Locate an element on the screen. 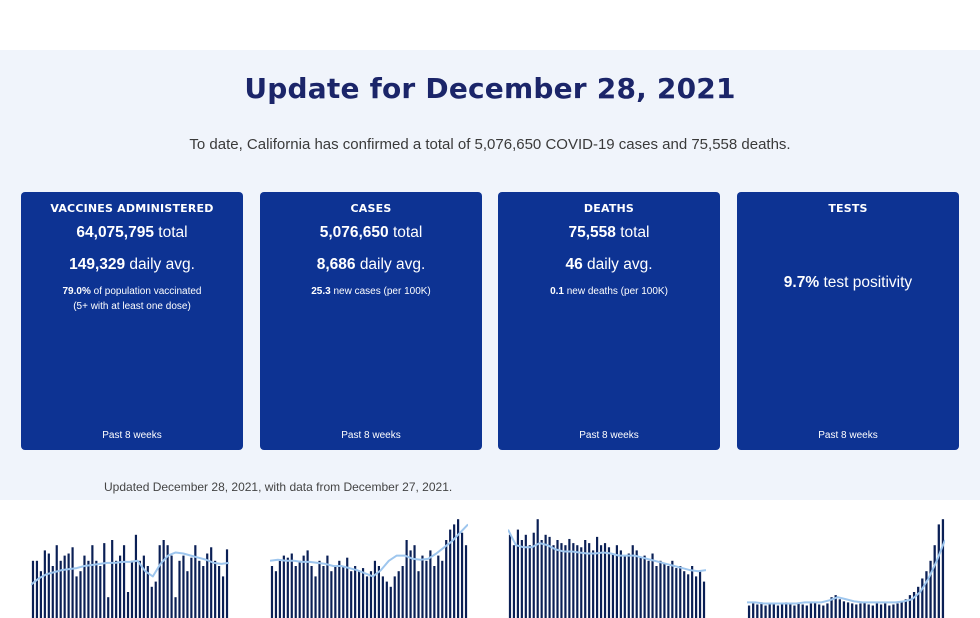  trend-line is located at coordinates (846, 572).